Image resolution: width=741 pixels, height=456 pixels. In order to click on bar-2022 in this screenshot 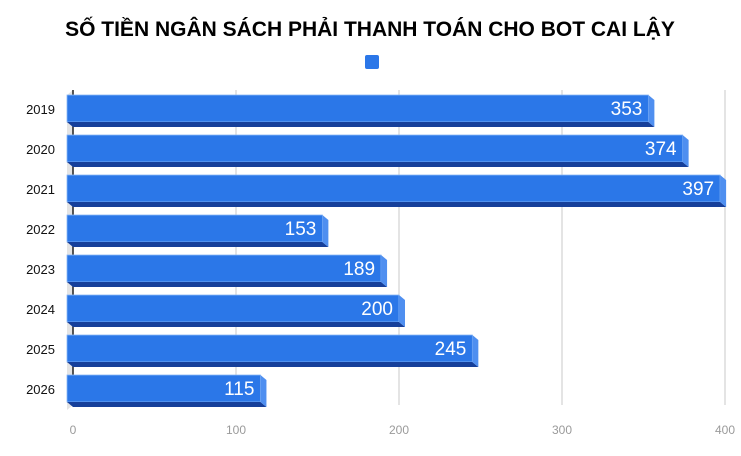, I will do `click(197, 230)`.